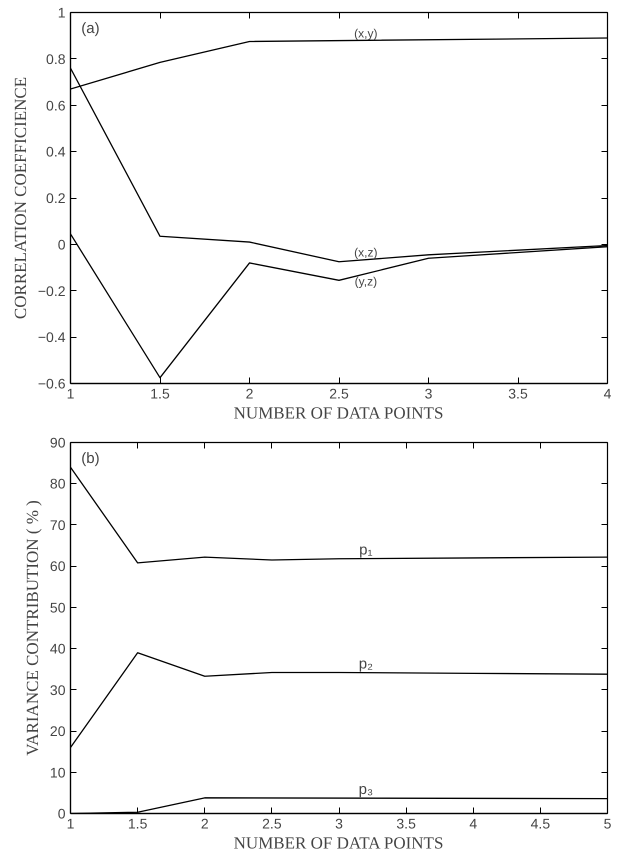 The height and width of the screenshot is (867, 621). What do you see at coordinates (58, 607) in the screenshot?
I see `y-tick-label: 50` at bounding box center [58, 607].